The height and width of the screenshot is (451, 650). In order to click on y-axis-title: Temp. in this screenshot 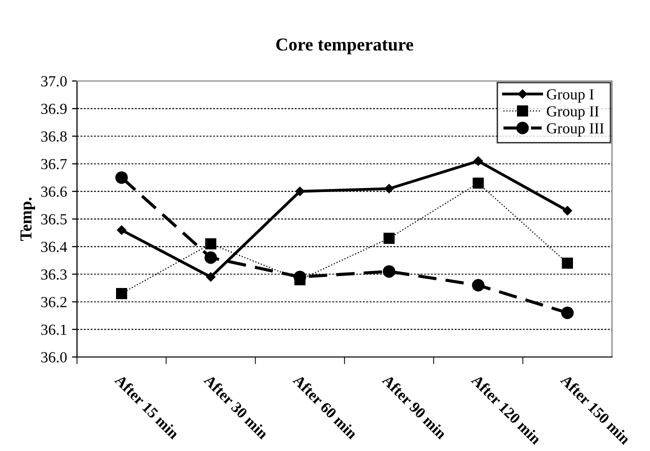, I will do `click(27, 219)`.